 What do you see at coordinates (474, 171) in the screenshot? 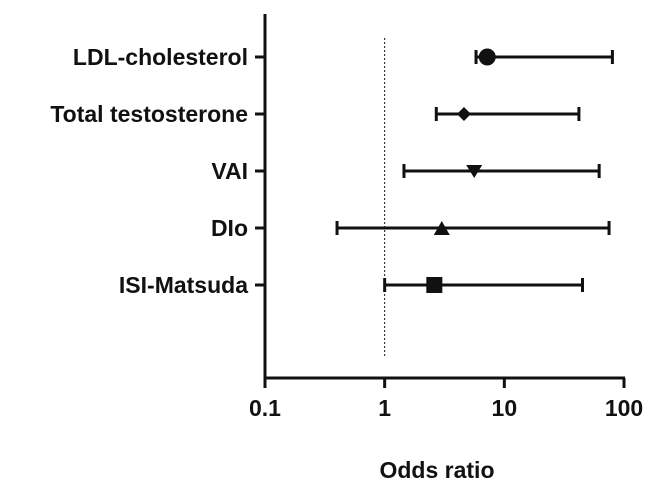
I see `point-estimate-triangle-down` at bounding box center [474, 171].